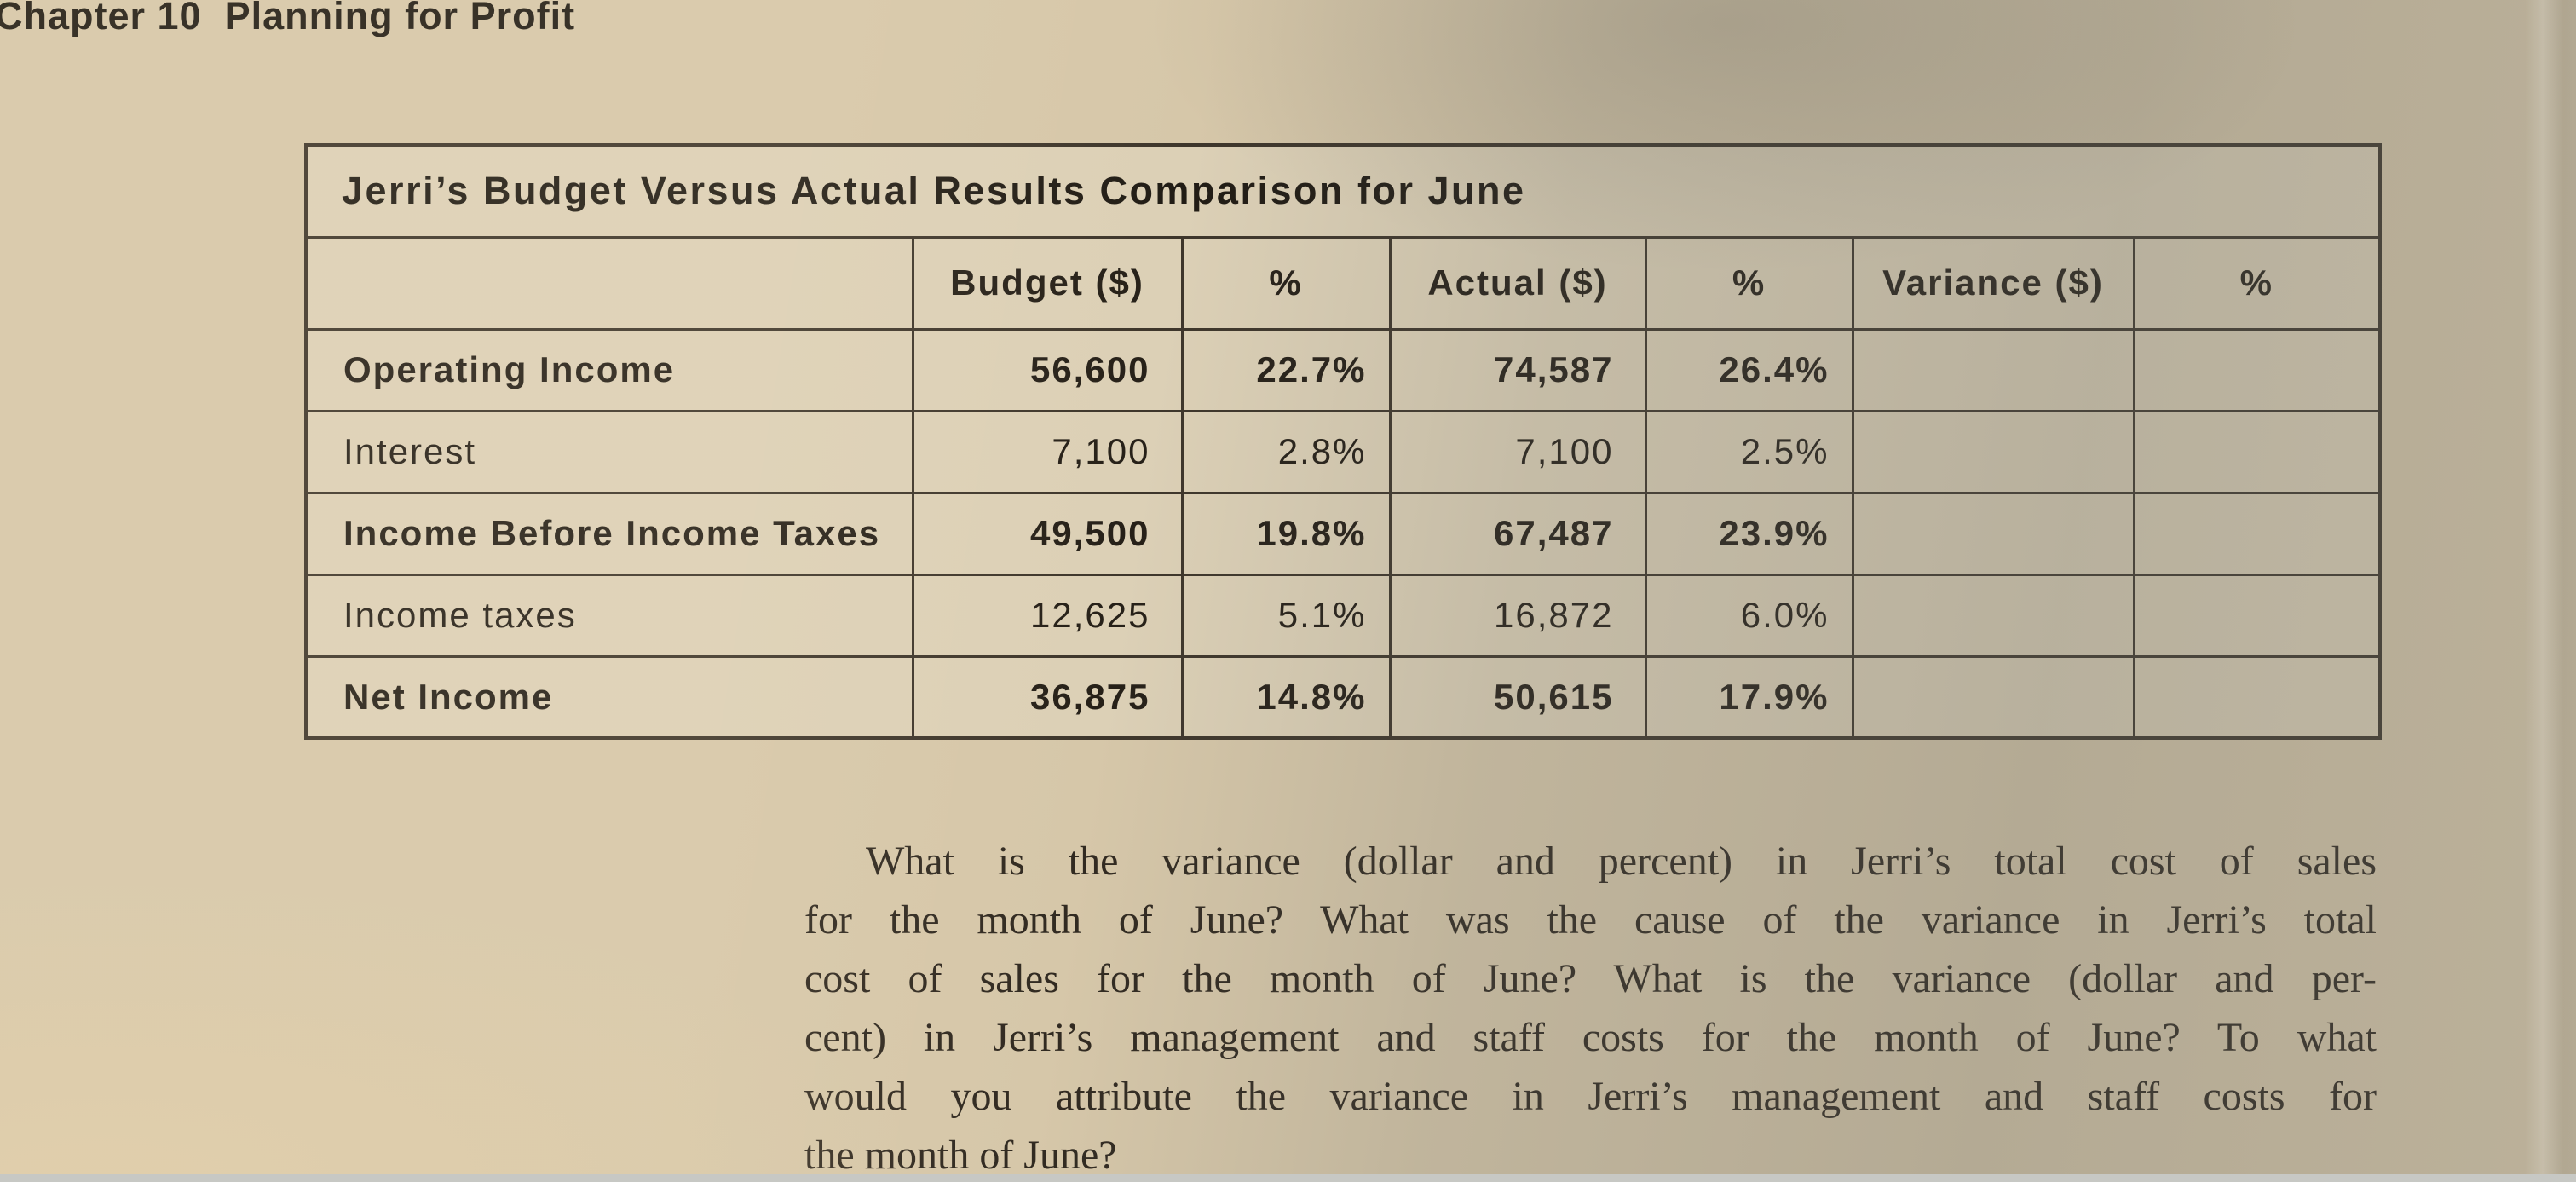 The height and width of the screenshot is (1182, 2576). I want to click on cell-budget-pct: 22.7%, so click(1286, 369).